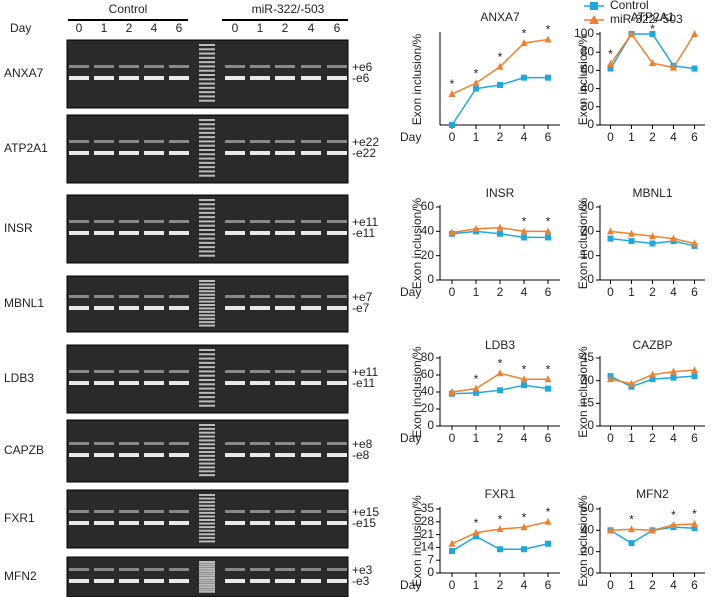 The image size is (717, 597). I want to click on y-tick-label: 30, so click(588, 206).